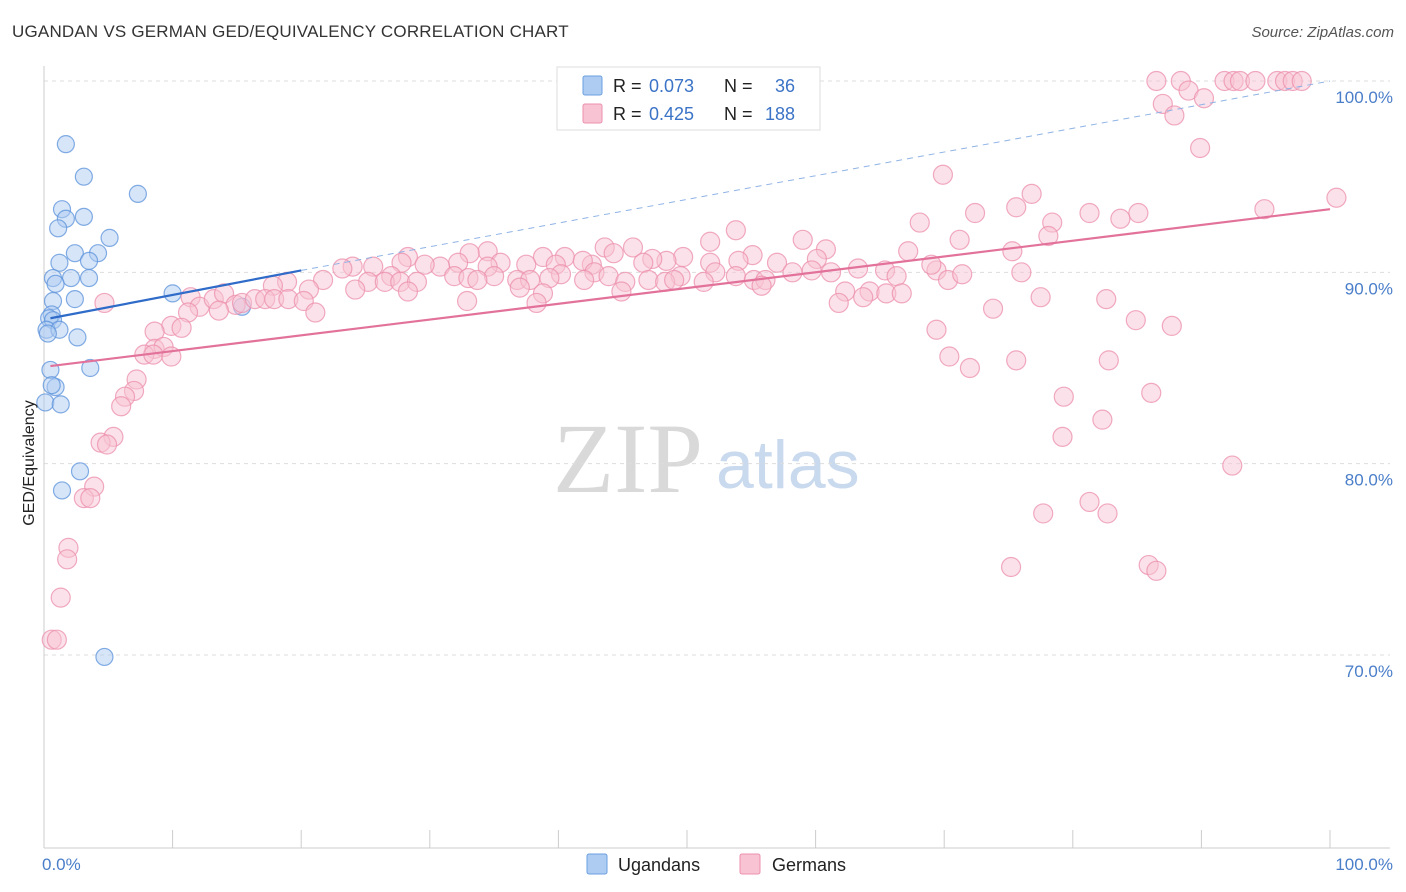 The width and height of the screenshot is (1406, 892). Describe the element at coordinates (671, 114) in the screenshot. I see `legend-r-value-germans: 0.425` at that location.